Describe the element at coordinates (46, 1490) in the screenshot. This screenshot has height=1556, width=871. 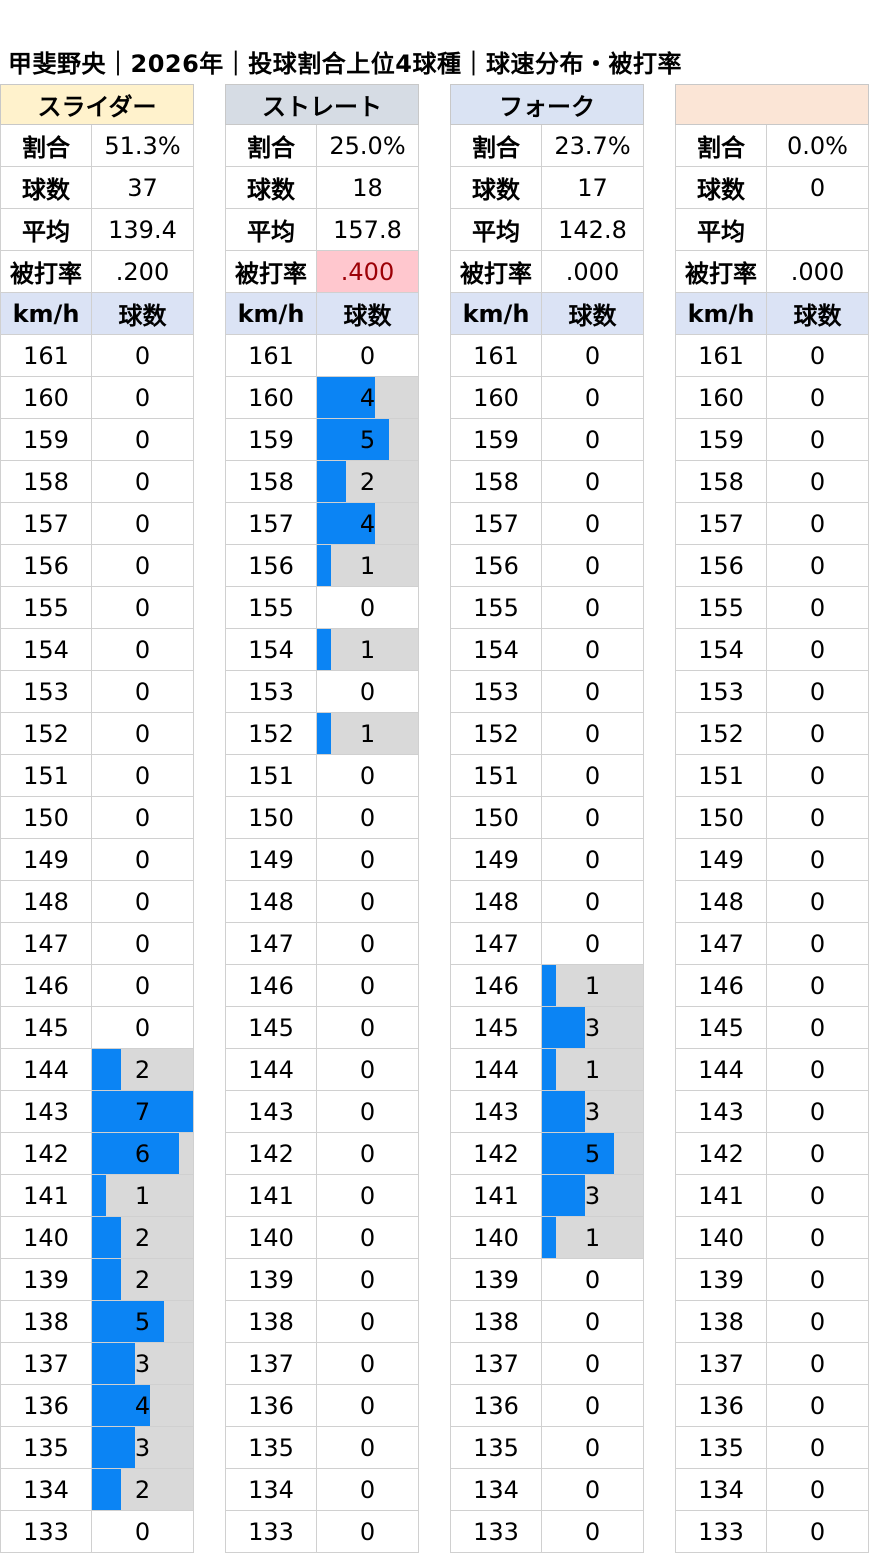
I see `speed-cell: 134` at that location.